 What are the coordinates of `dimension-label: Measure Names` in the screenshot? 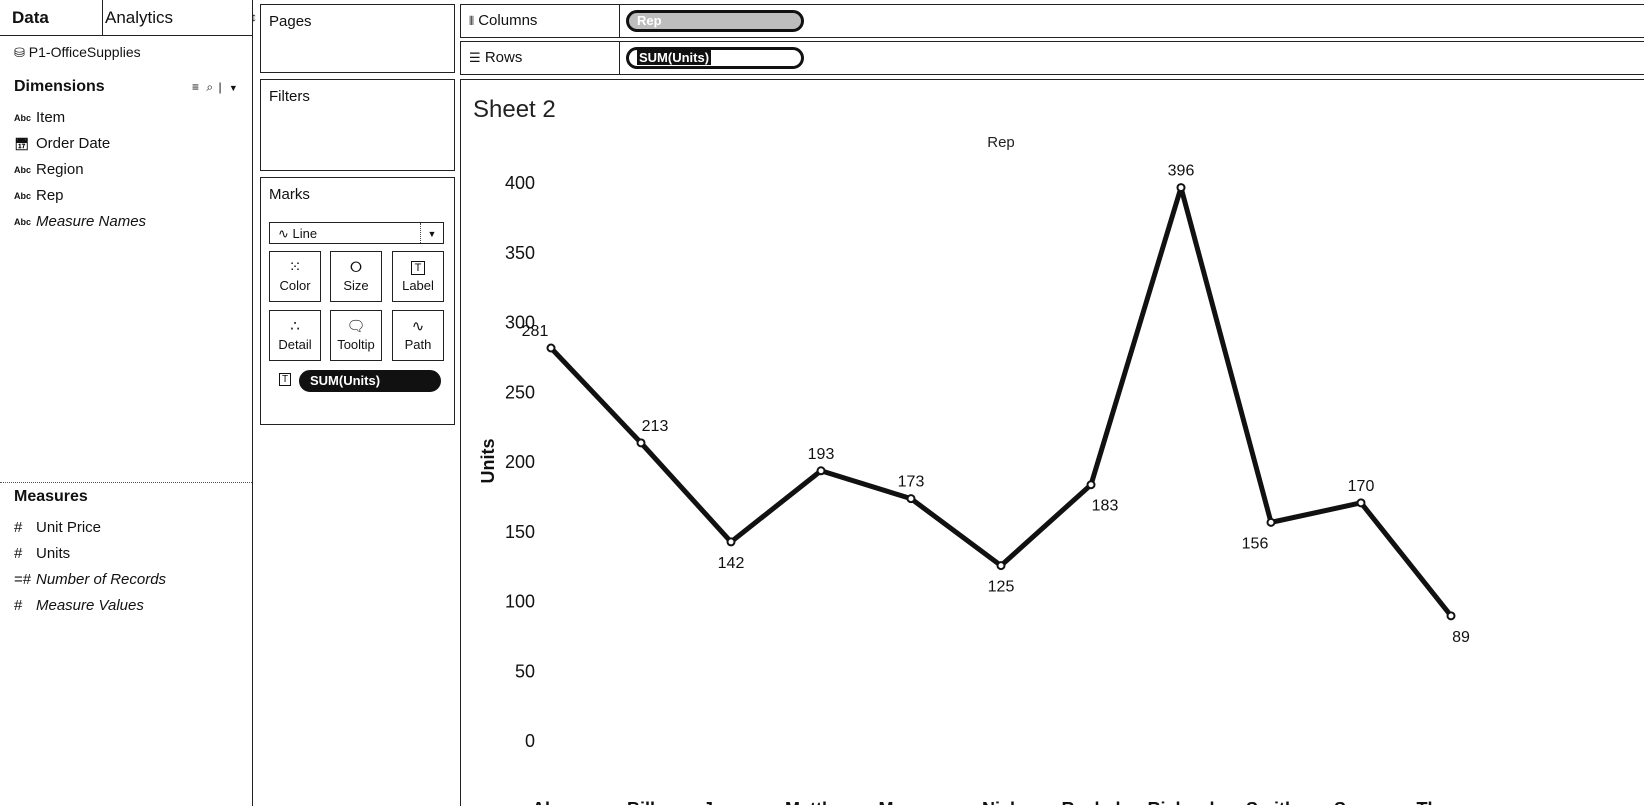 It's located at (91, 221).